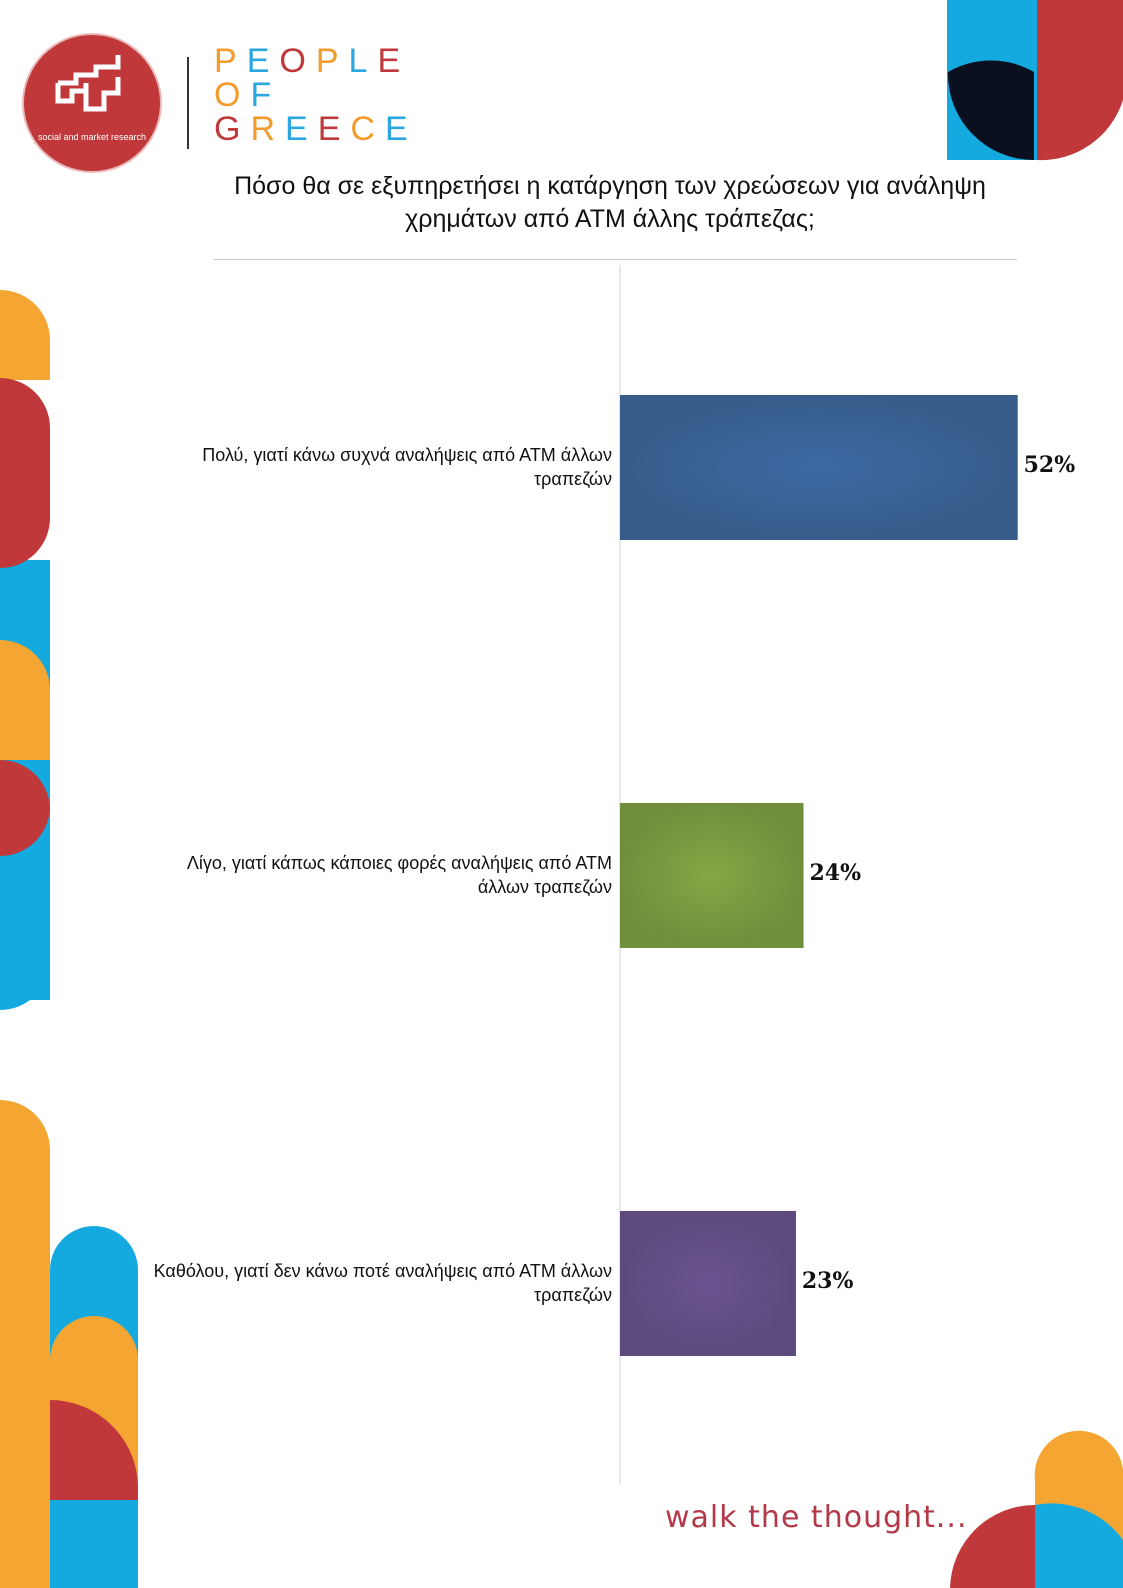 The height and width of the screenshot is (1588, 1123). Describe the element at coordinates (990, 110) in the screenshot. I see `deco-navy-teardrop` at that location.